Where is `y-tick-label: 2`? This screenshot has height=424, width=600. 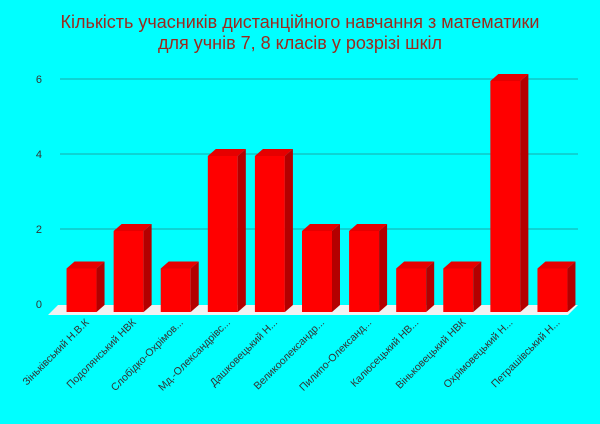 y-tick-label: 2 is located at coordinates (39, 230).